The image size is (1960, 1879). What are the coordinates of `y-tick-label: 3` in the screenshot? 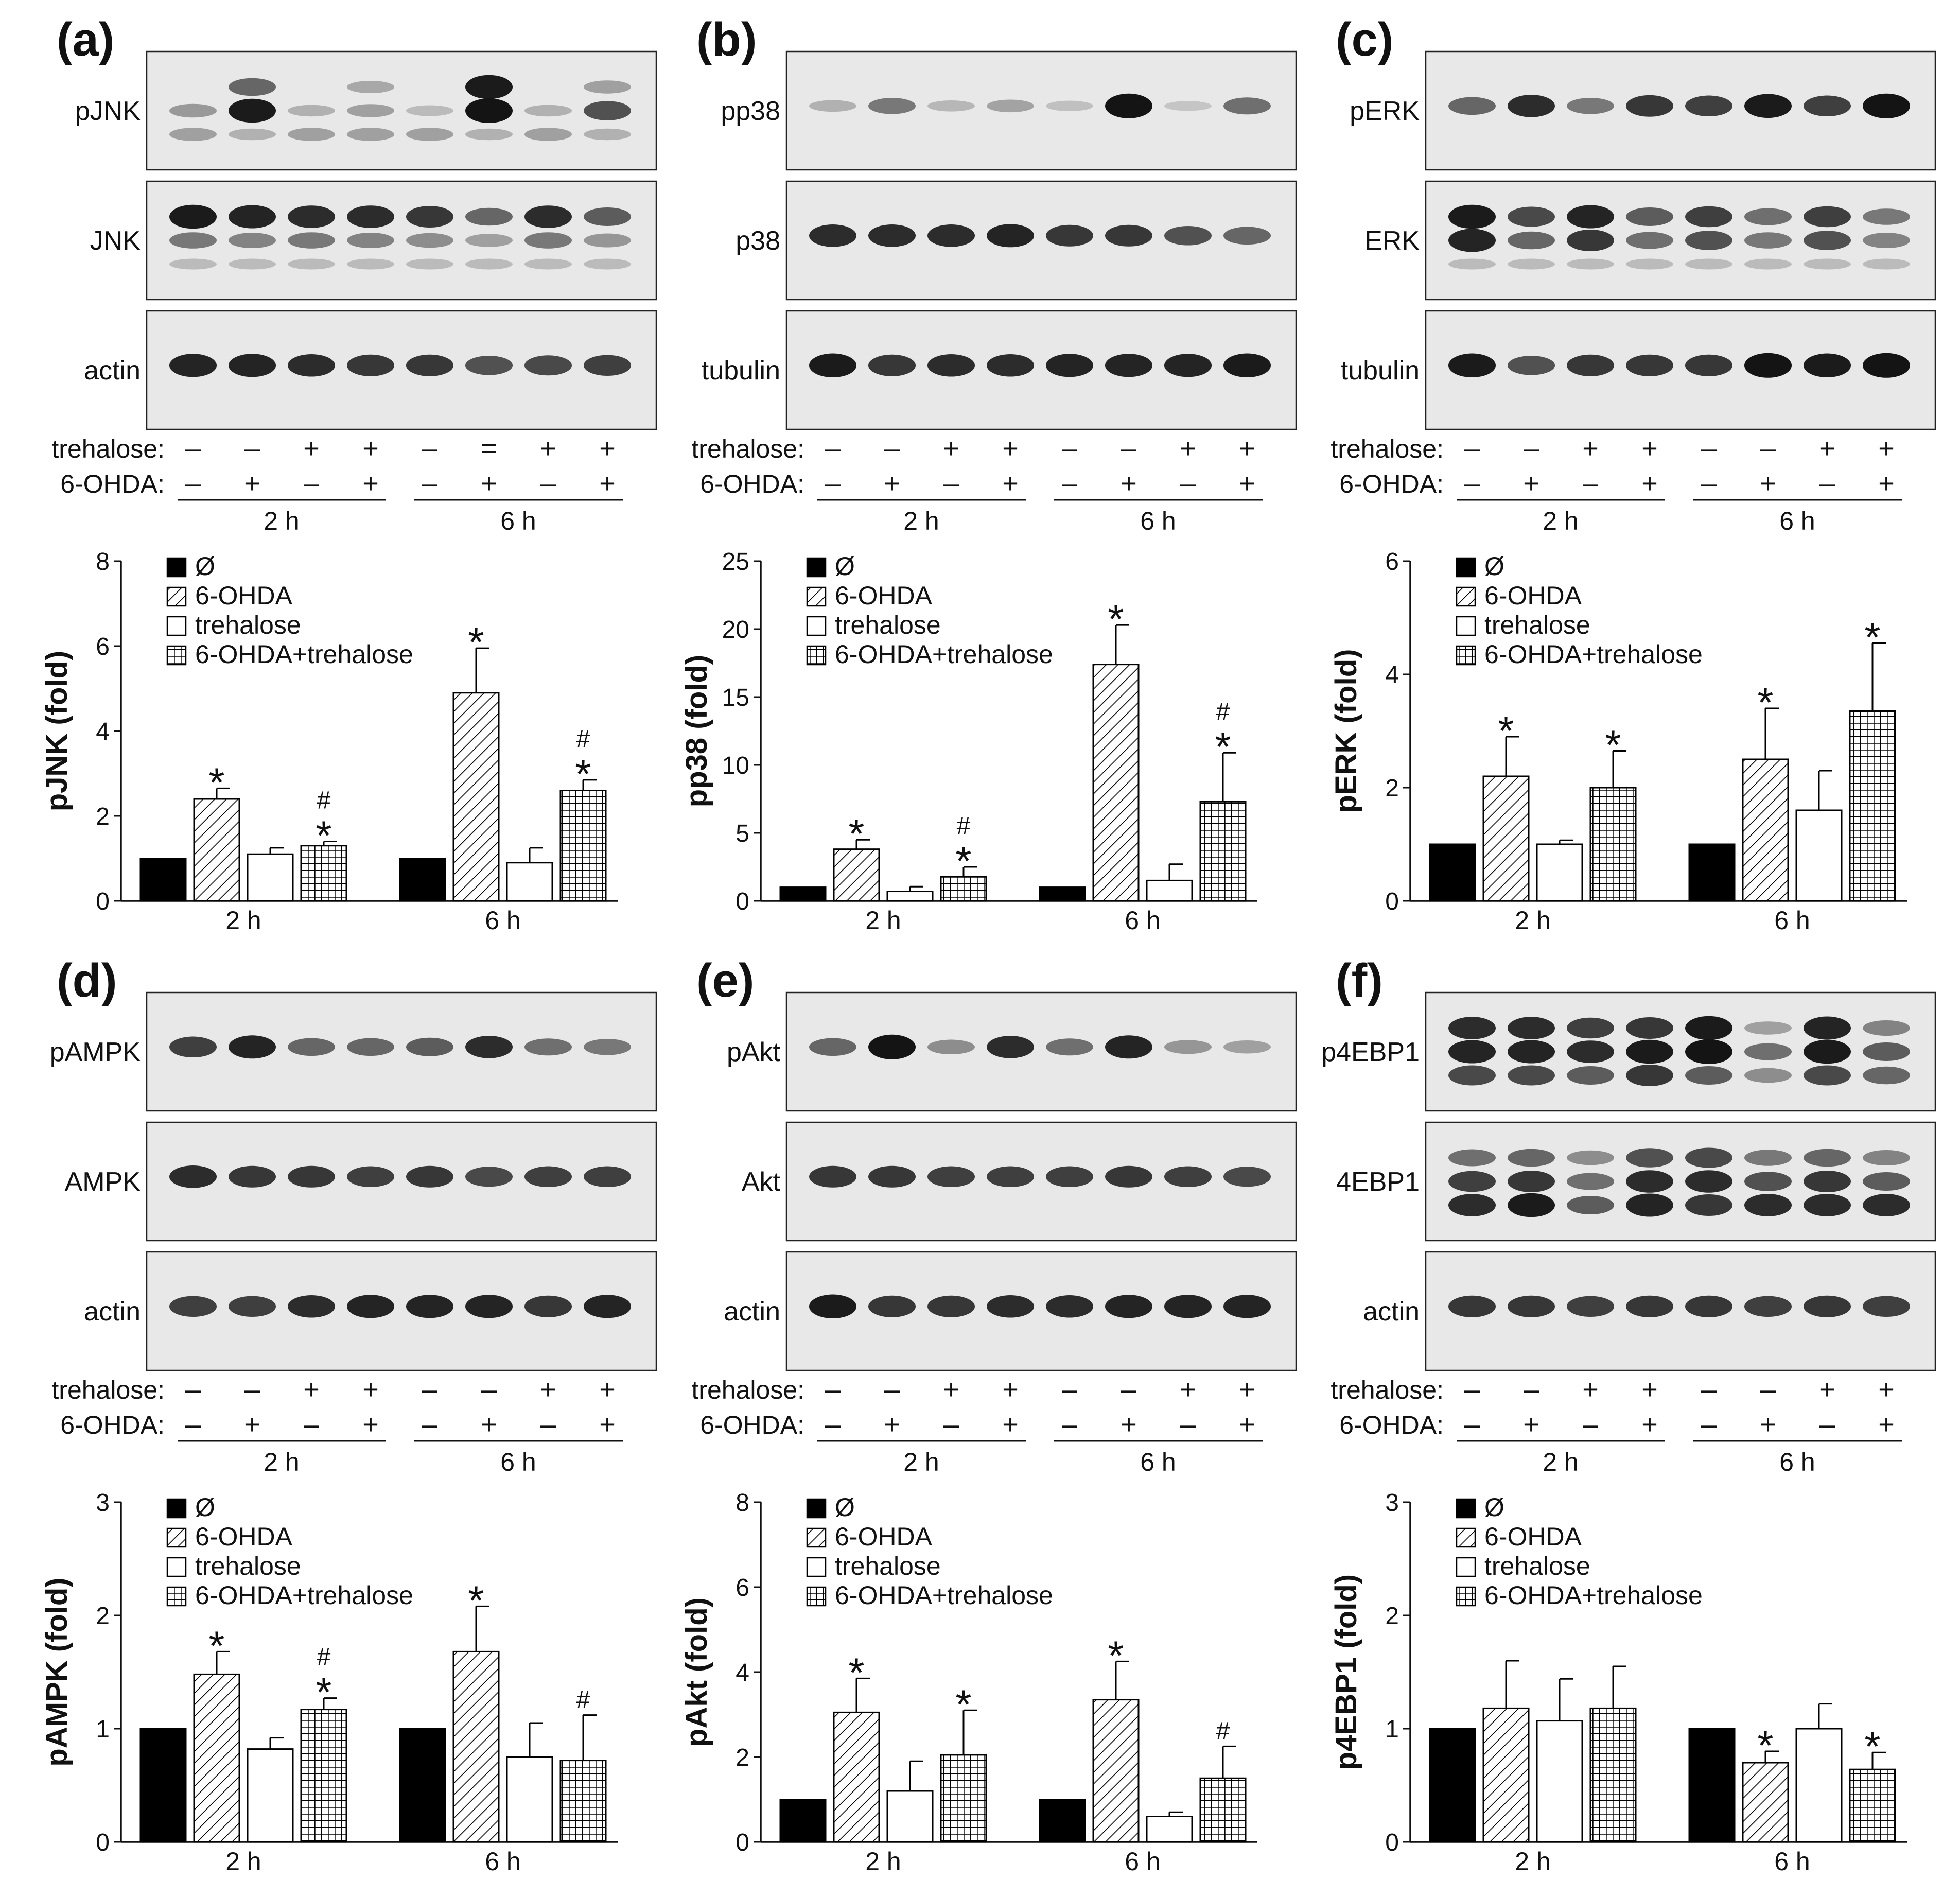 It's located at (1392, 1503).